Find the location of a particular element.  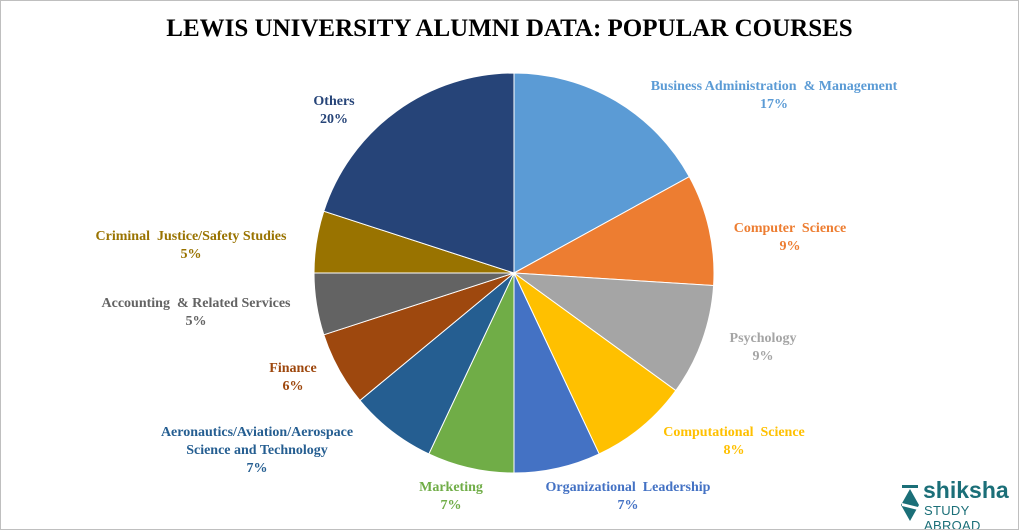

slice-label: Computational Science 8% is located at coordinates (734, 442).